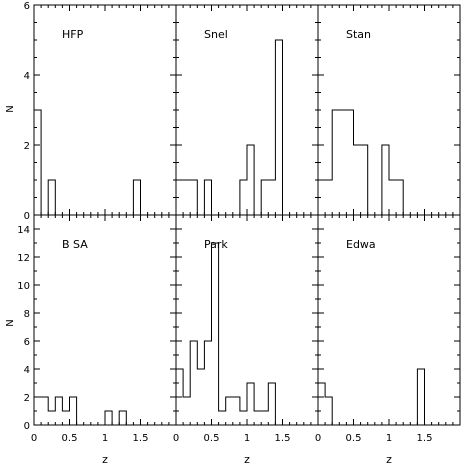 This screenshot has height=465, width=462. Describe the element at coordinates (104, 162) in the screenshot. I see `histogram-series-hfp` at that location.